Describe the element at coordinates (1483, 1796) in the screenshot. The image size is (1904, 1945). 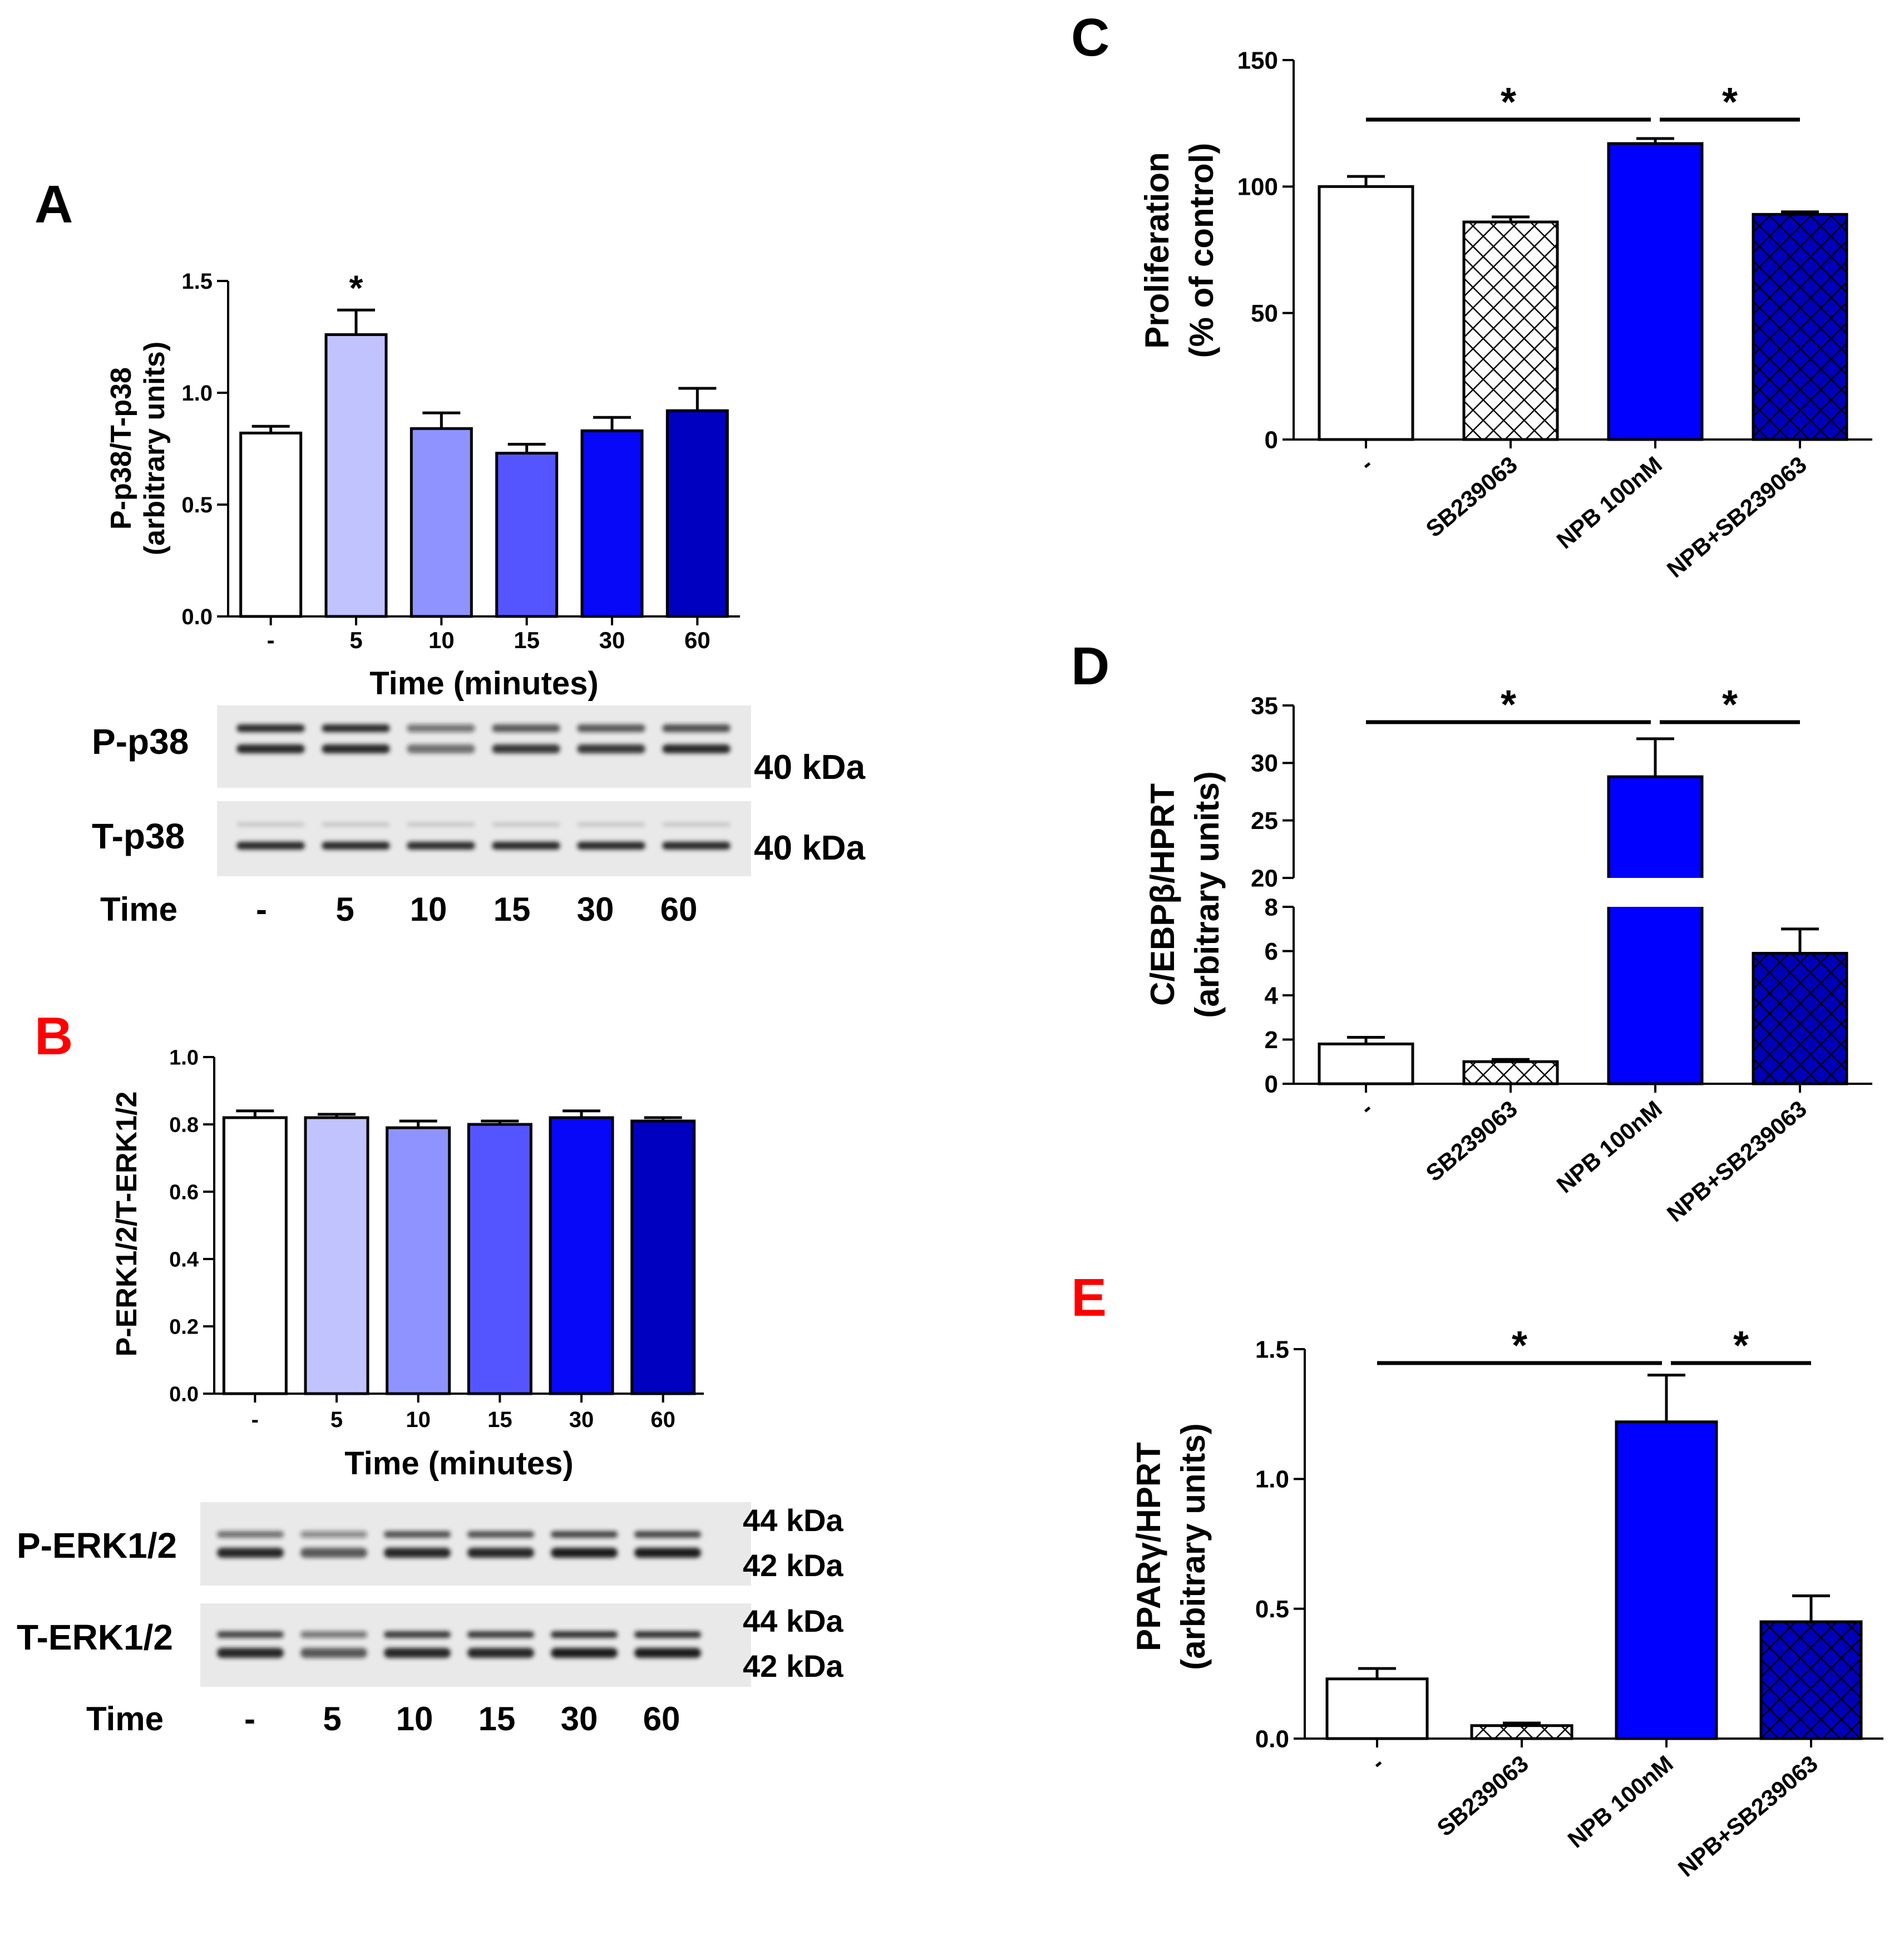
I see `chart-e-x-tick-label: SB239063` at that location.